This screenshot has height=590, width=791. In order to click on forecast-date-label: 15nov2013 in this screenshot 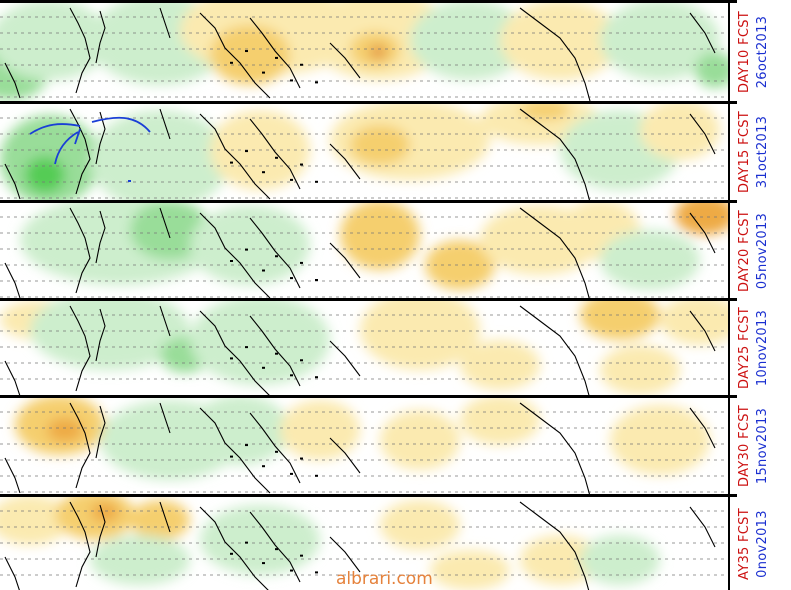, I will do `click(762, 446)`.